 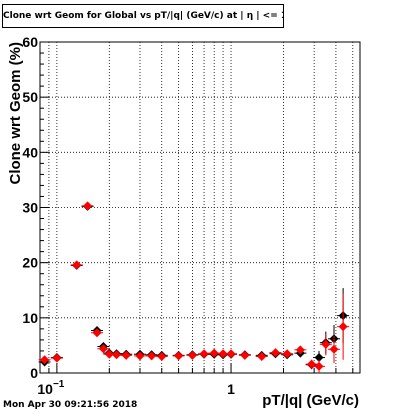 What do you see at coordinates (30, 152) in the screenshot?
I see `y-tick-label: 40` at bounding box center [30, 152].